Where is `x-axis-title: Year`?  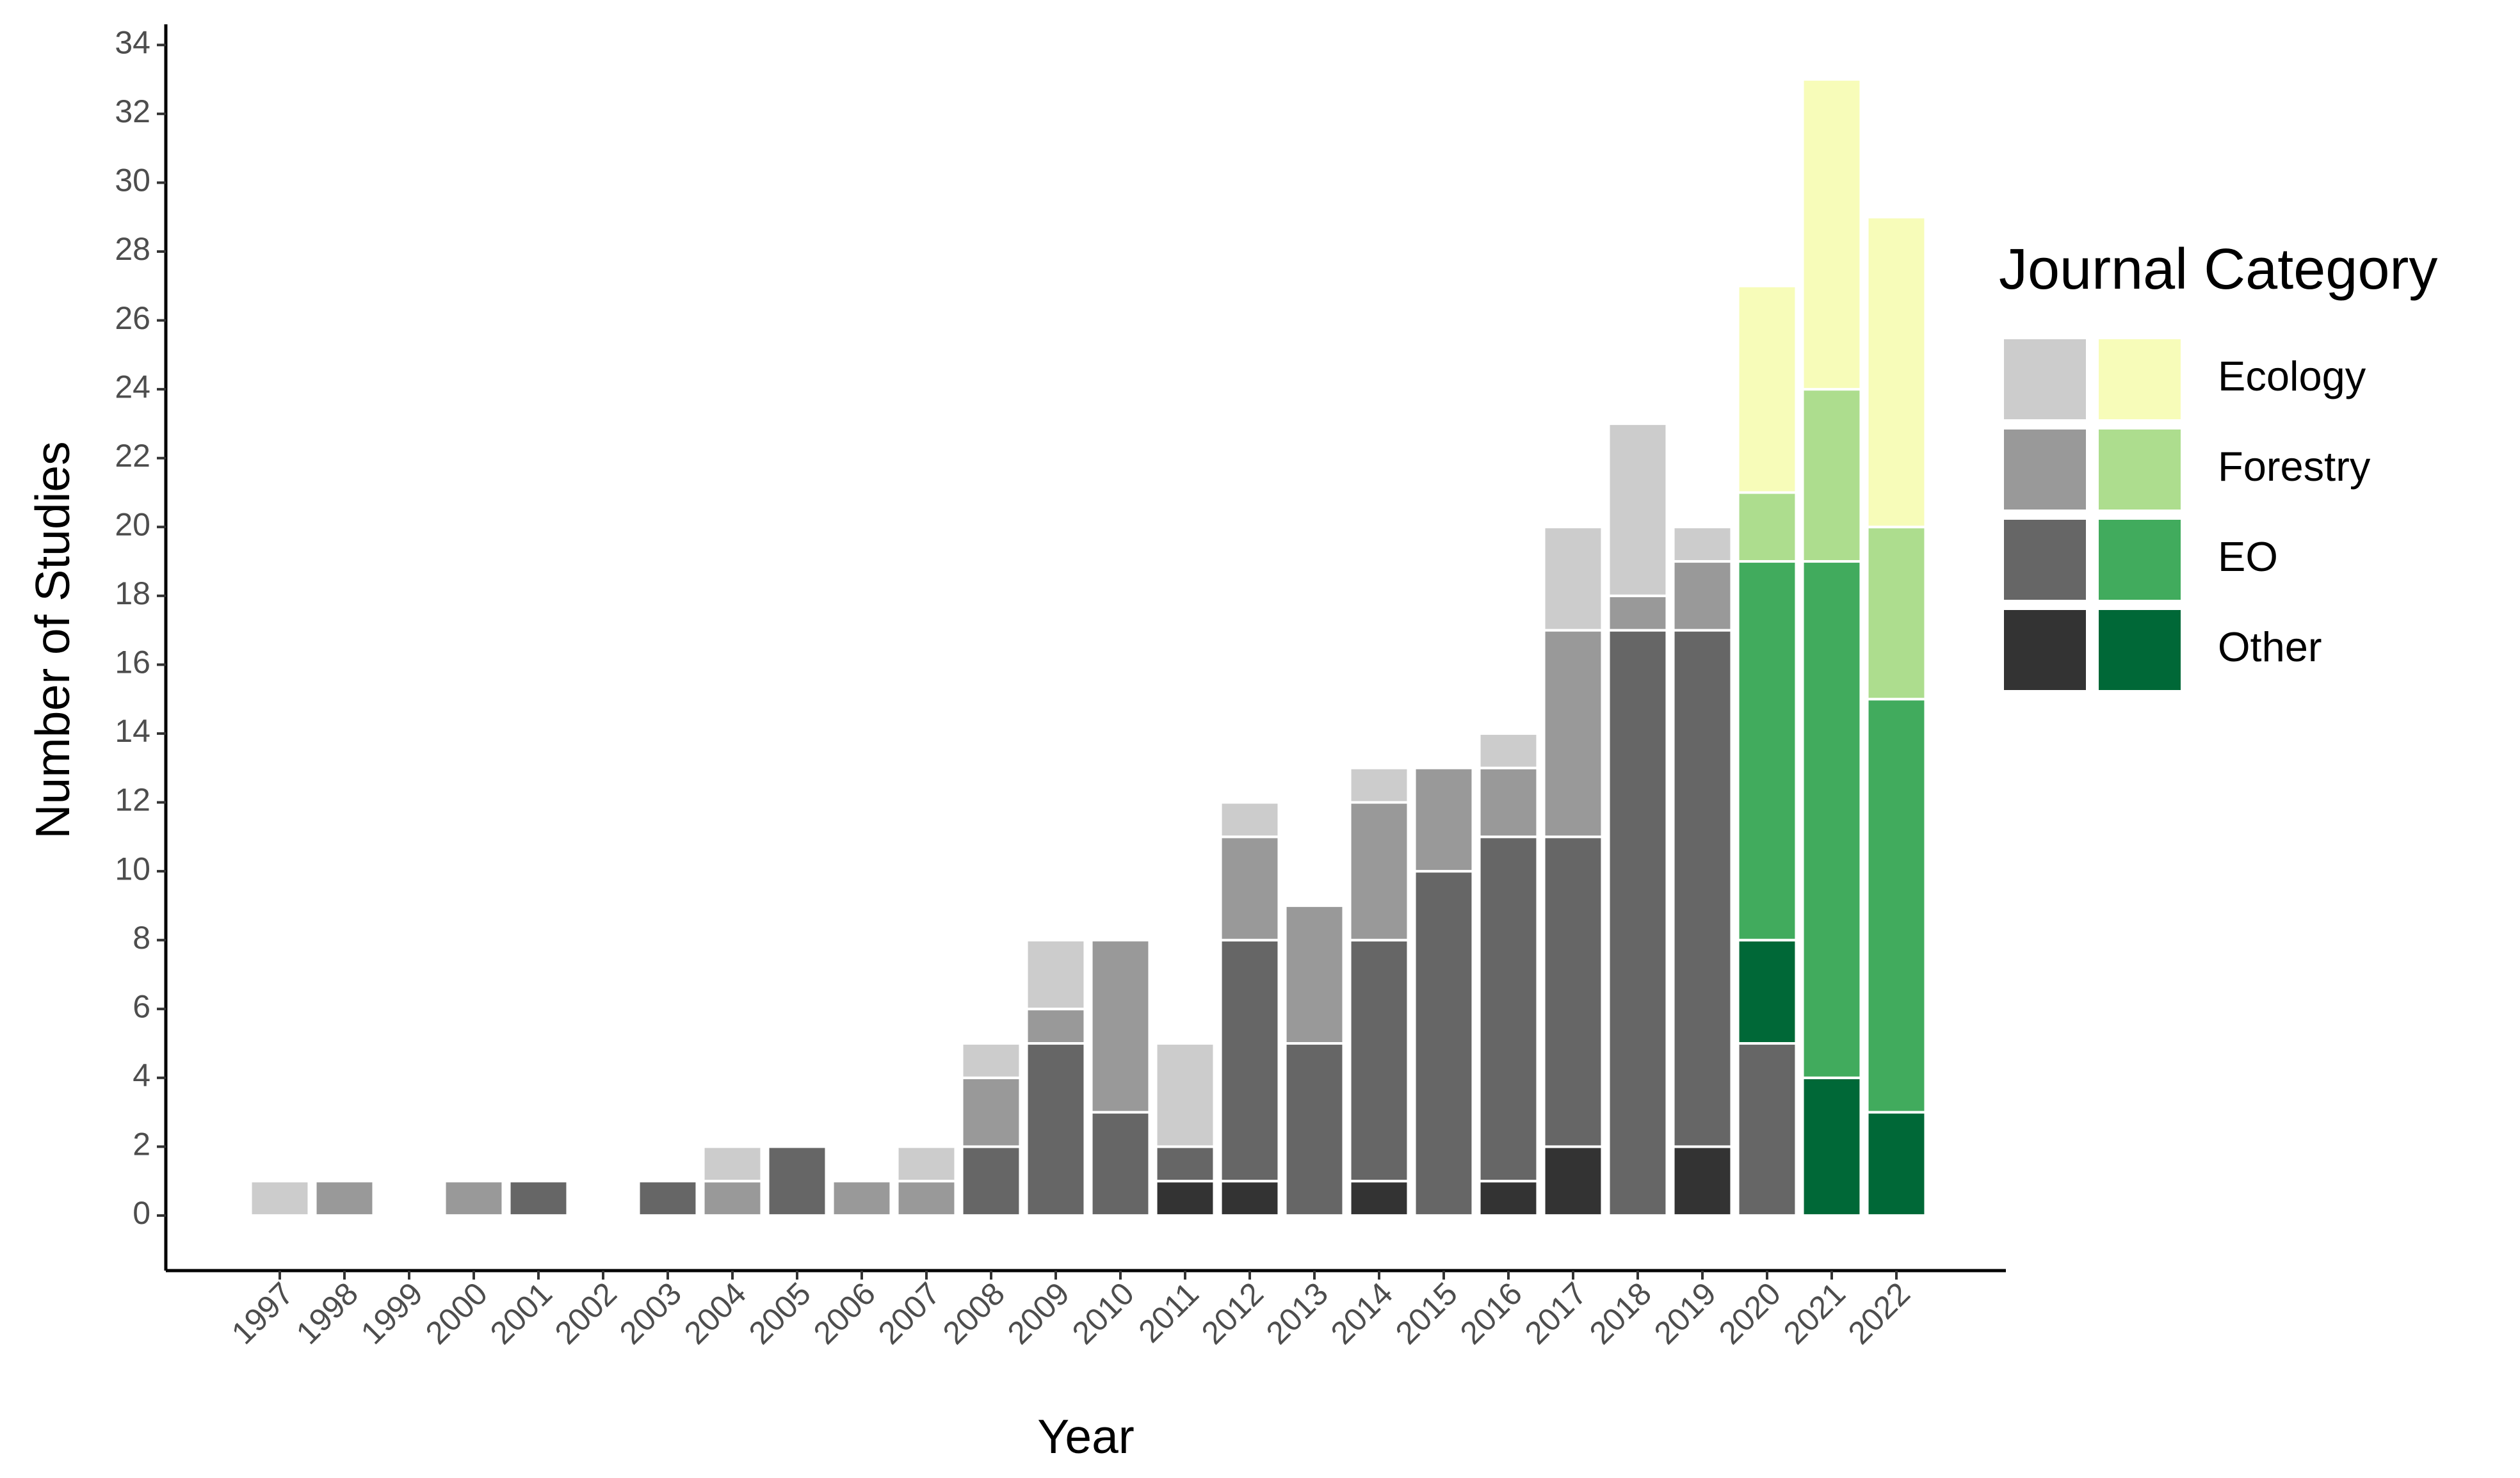
x-axis-title: Year is located at coordinates (1086, 1436).